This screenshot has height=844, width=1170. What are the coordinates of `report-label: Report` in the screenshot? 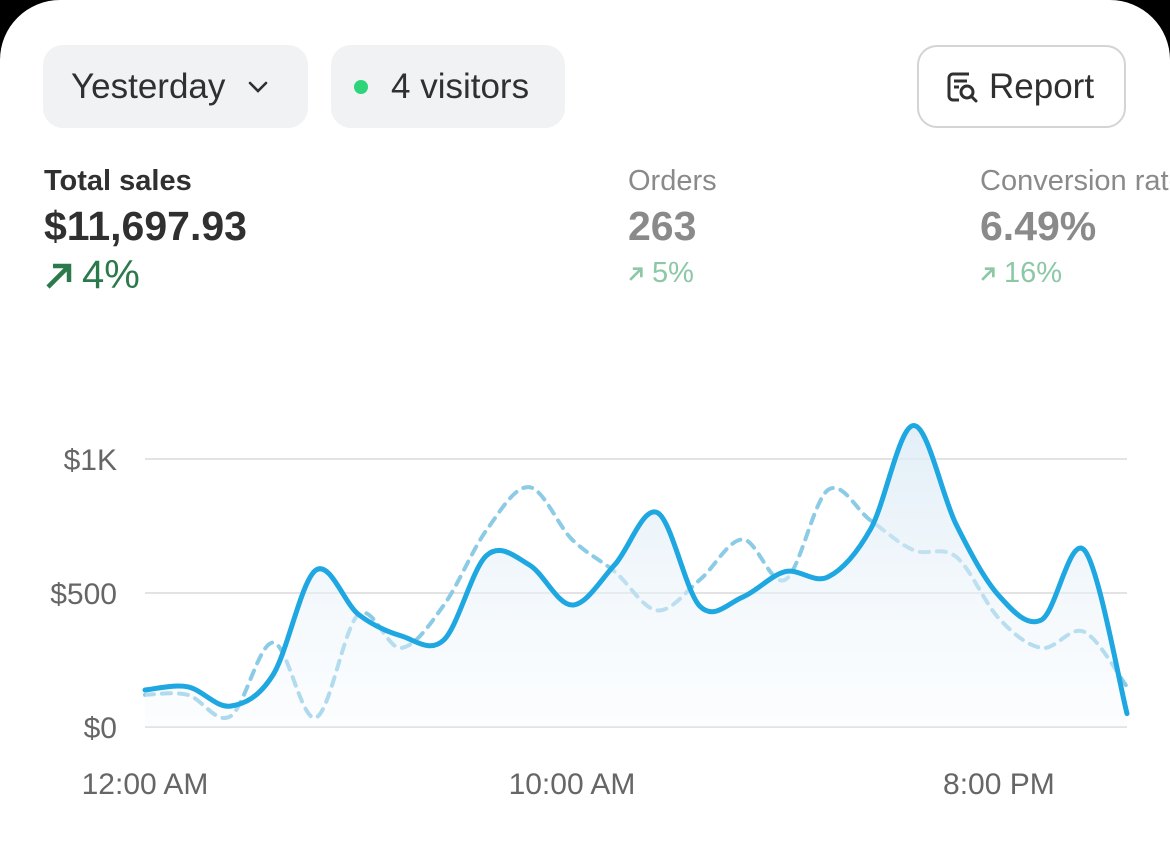 It's located at (1042, 86).